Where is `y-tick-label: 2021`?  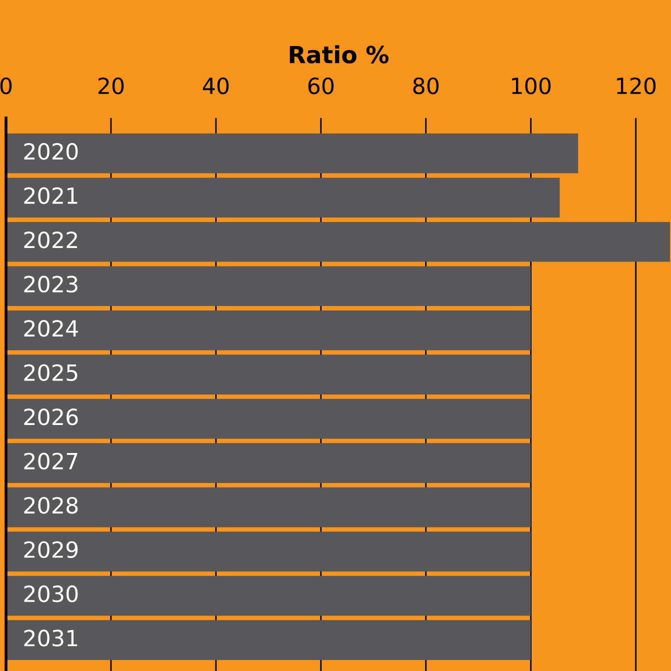 y-tick-label: 2021 is located at coordinates (51, 195).